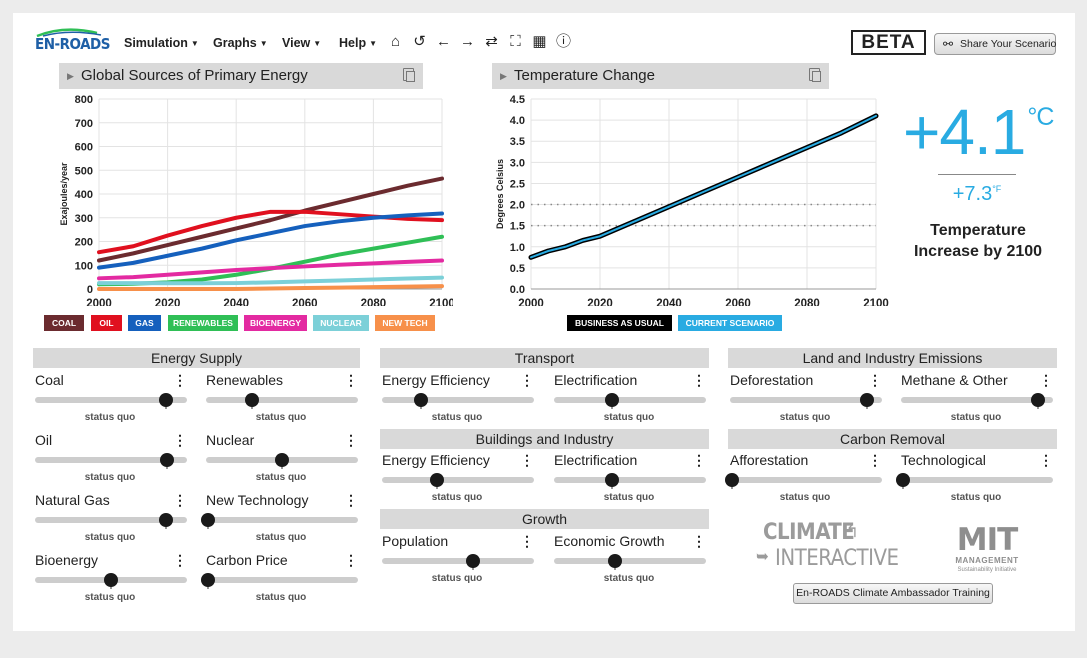  I want to click on fullscreen-icon: ⛶, so click(515, 41).